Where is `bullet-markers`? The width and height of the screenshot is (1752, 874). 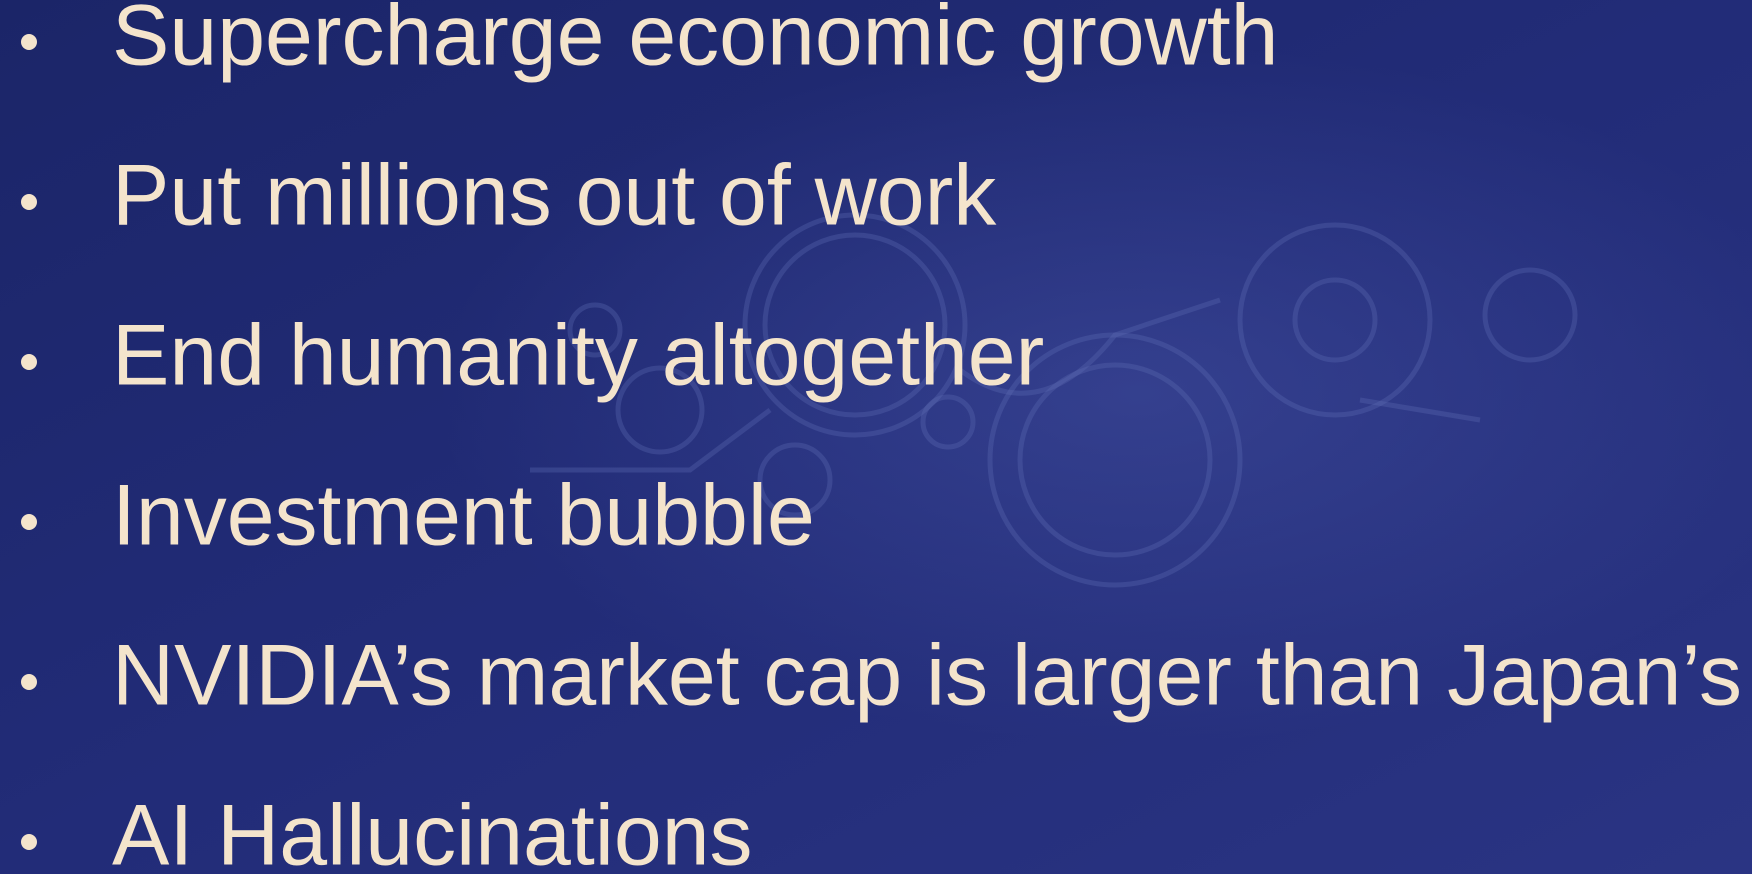
bullet-markers is located at coordinates (29, 442).